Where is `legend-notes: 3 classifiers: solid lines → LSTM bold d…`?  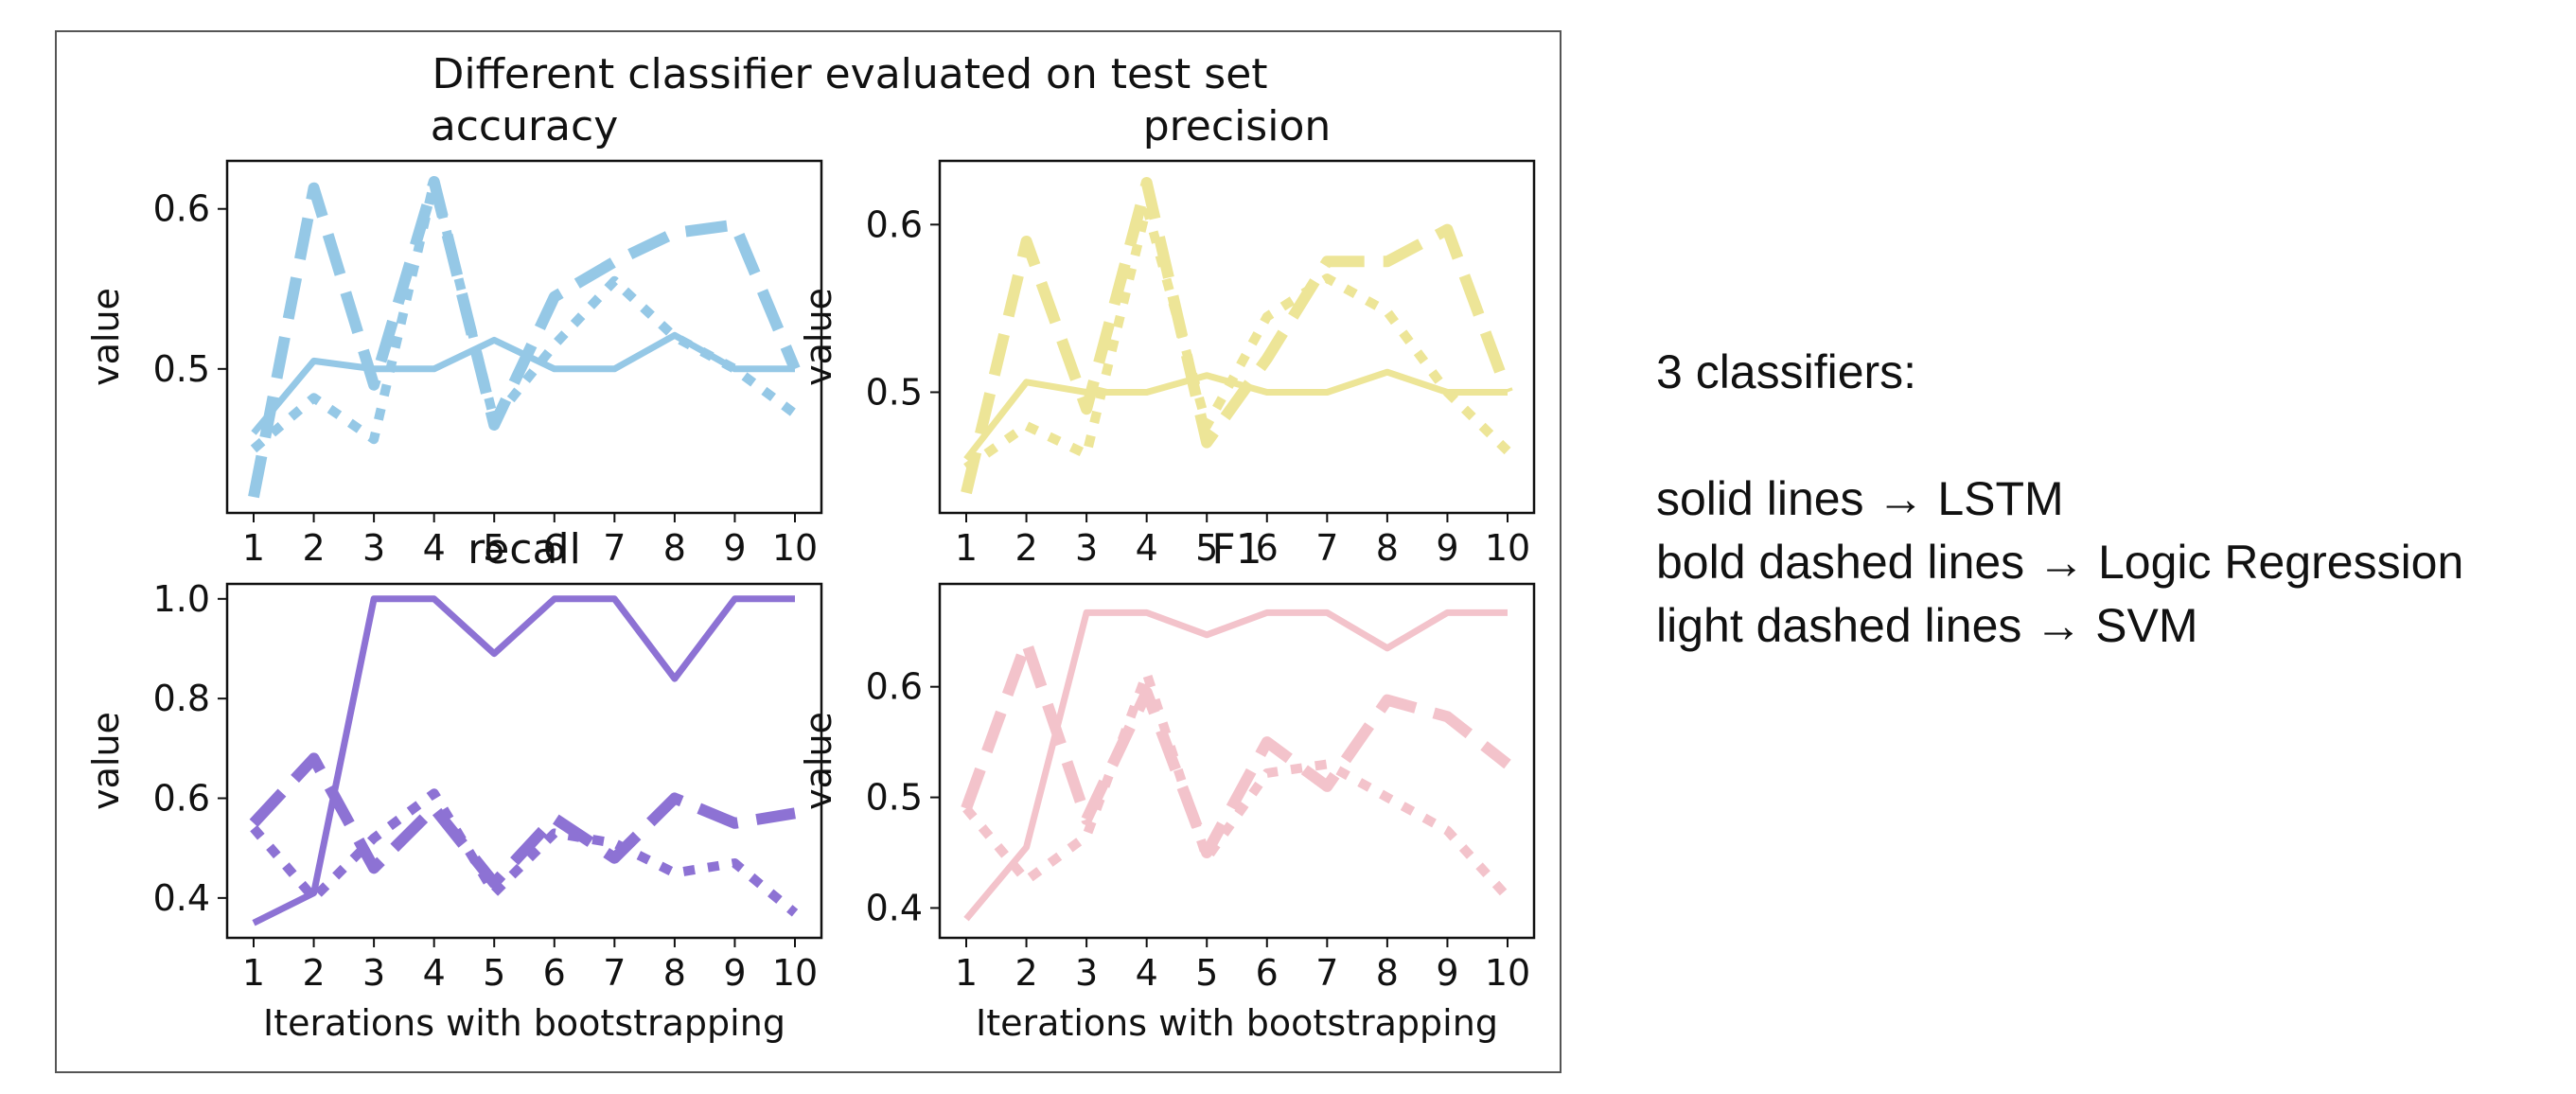 legend-notes: 3 classifiers: solid lines → LSTM bold d… is located at coordinates (2059, 499).